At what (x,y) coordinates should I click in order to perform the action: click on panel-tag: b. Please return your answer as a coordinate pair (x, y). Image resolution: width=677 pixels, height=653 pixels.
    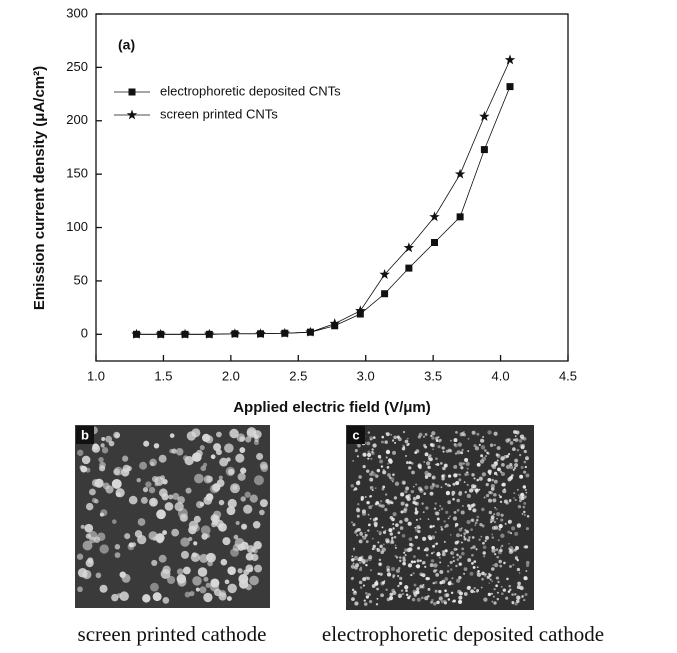
    Looking at the image, I should click on (85, 434).